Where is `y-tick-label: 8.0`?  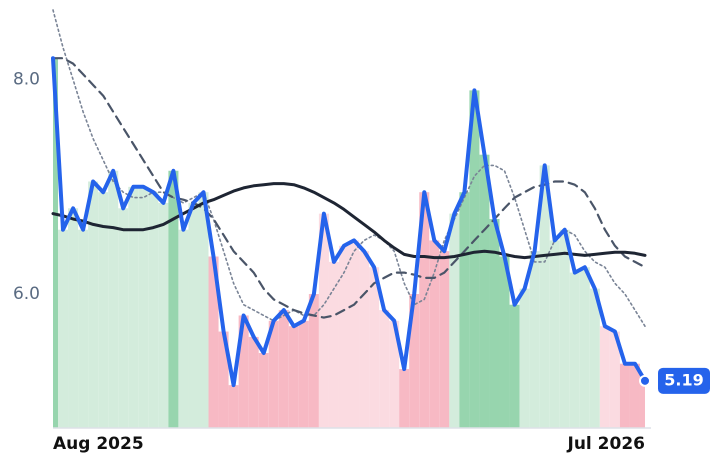 y-tick-label: 8.0 is located at coordinates (26, 80).